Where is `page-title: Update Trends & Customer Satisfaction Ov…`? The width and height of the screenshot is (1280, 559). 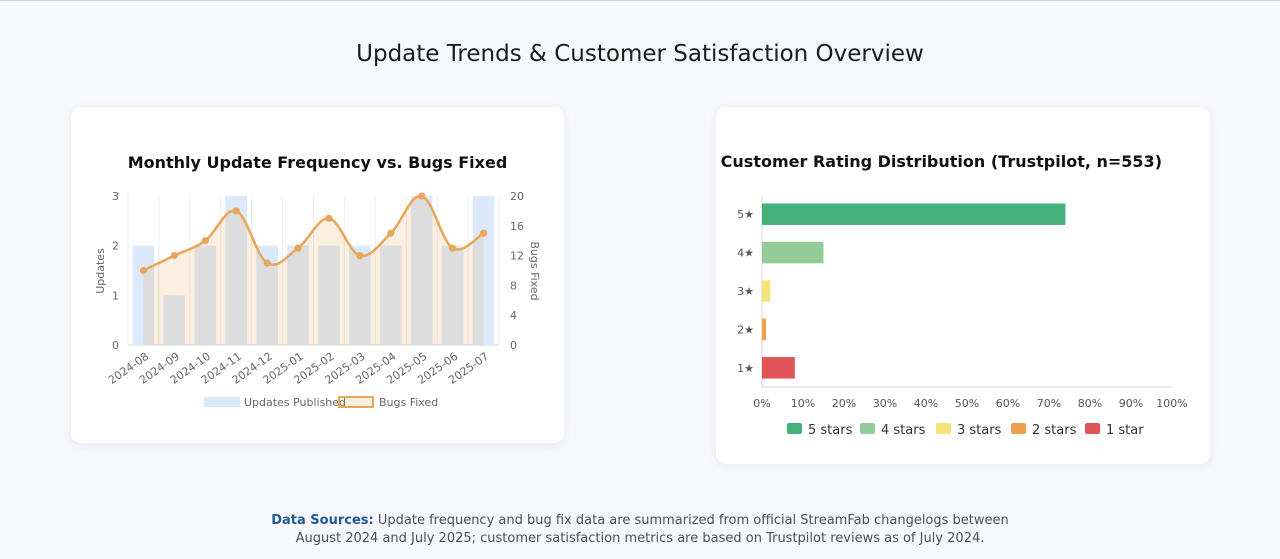
page-title: Update Trends & Customer Satisfaction Ov… is located at coordinates (640, 54).